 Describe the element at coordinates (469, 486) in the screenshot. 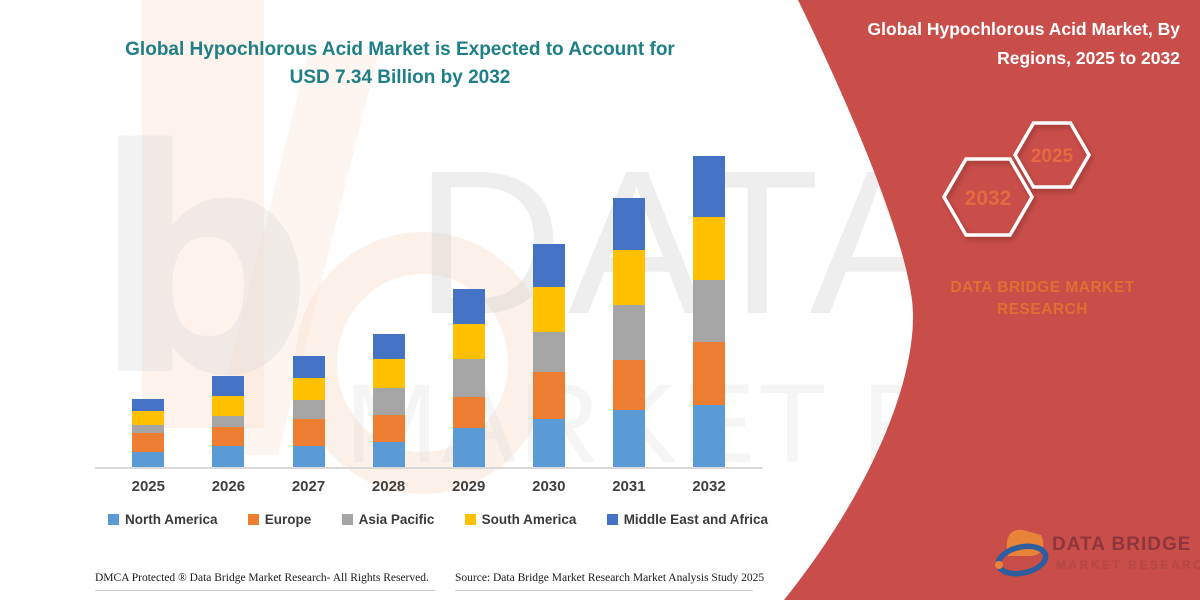

I see `x-axis-label-2029: 2029` at that location.